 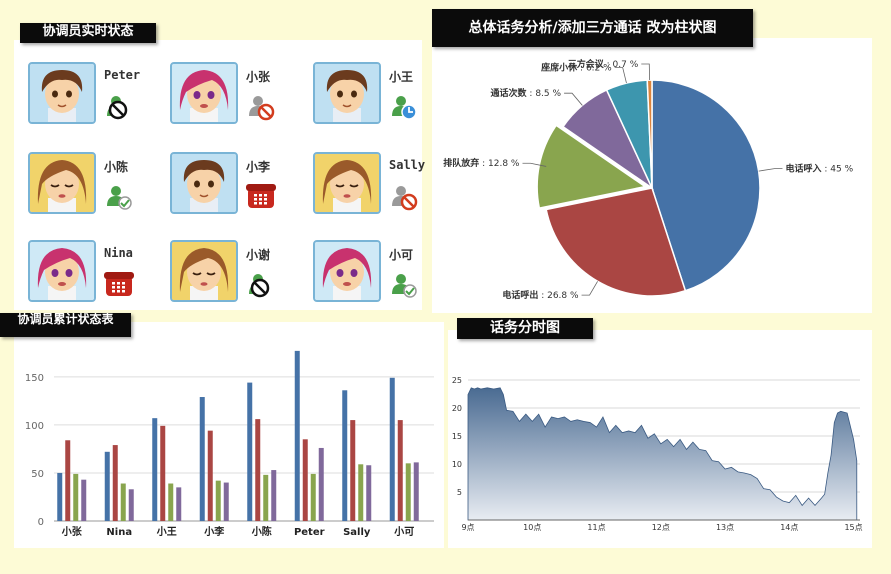 What do you see at coordinates (261, 531) in the screenshot?
I see `x-tick-label: 小陈` at bounding box center [261, 531].